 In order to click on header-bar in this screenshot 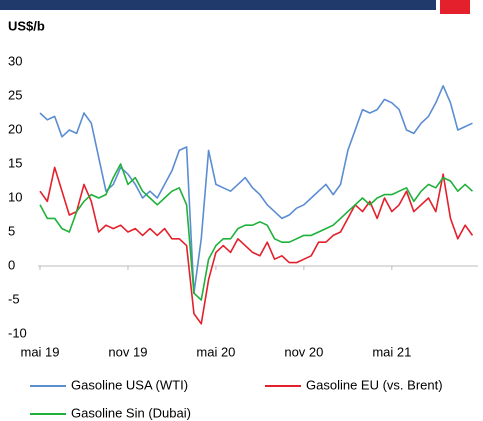, I will do `click(218, 5)`.